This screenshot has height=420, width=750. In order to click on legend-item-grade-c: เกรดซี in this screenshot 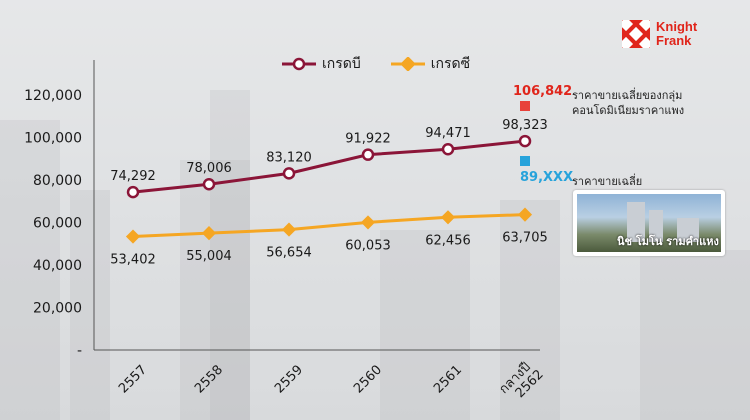, I will do `click(430, 64)`.